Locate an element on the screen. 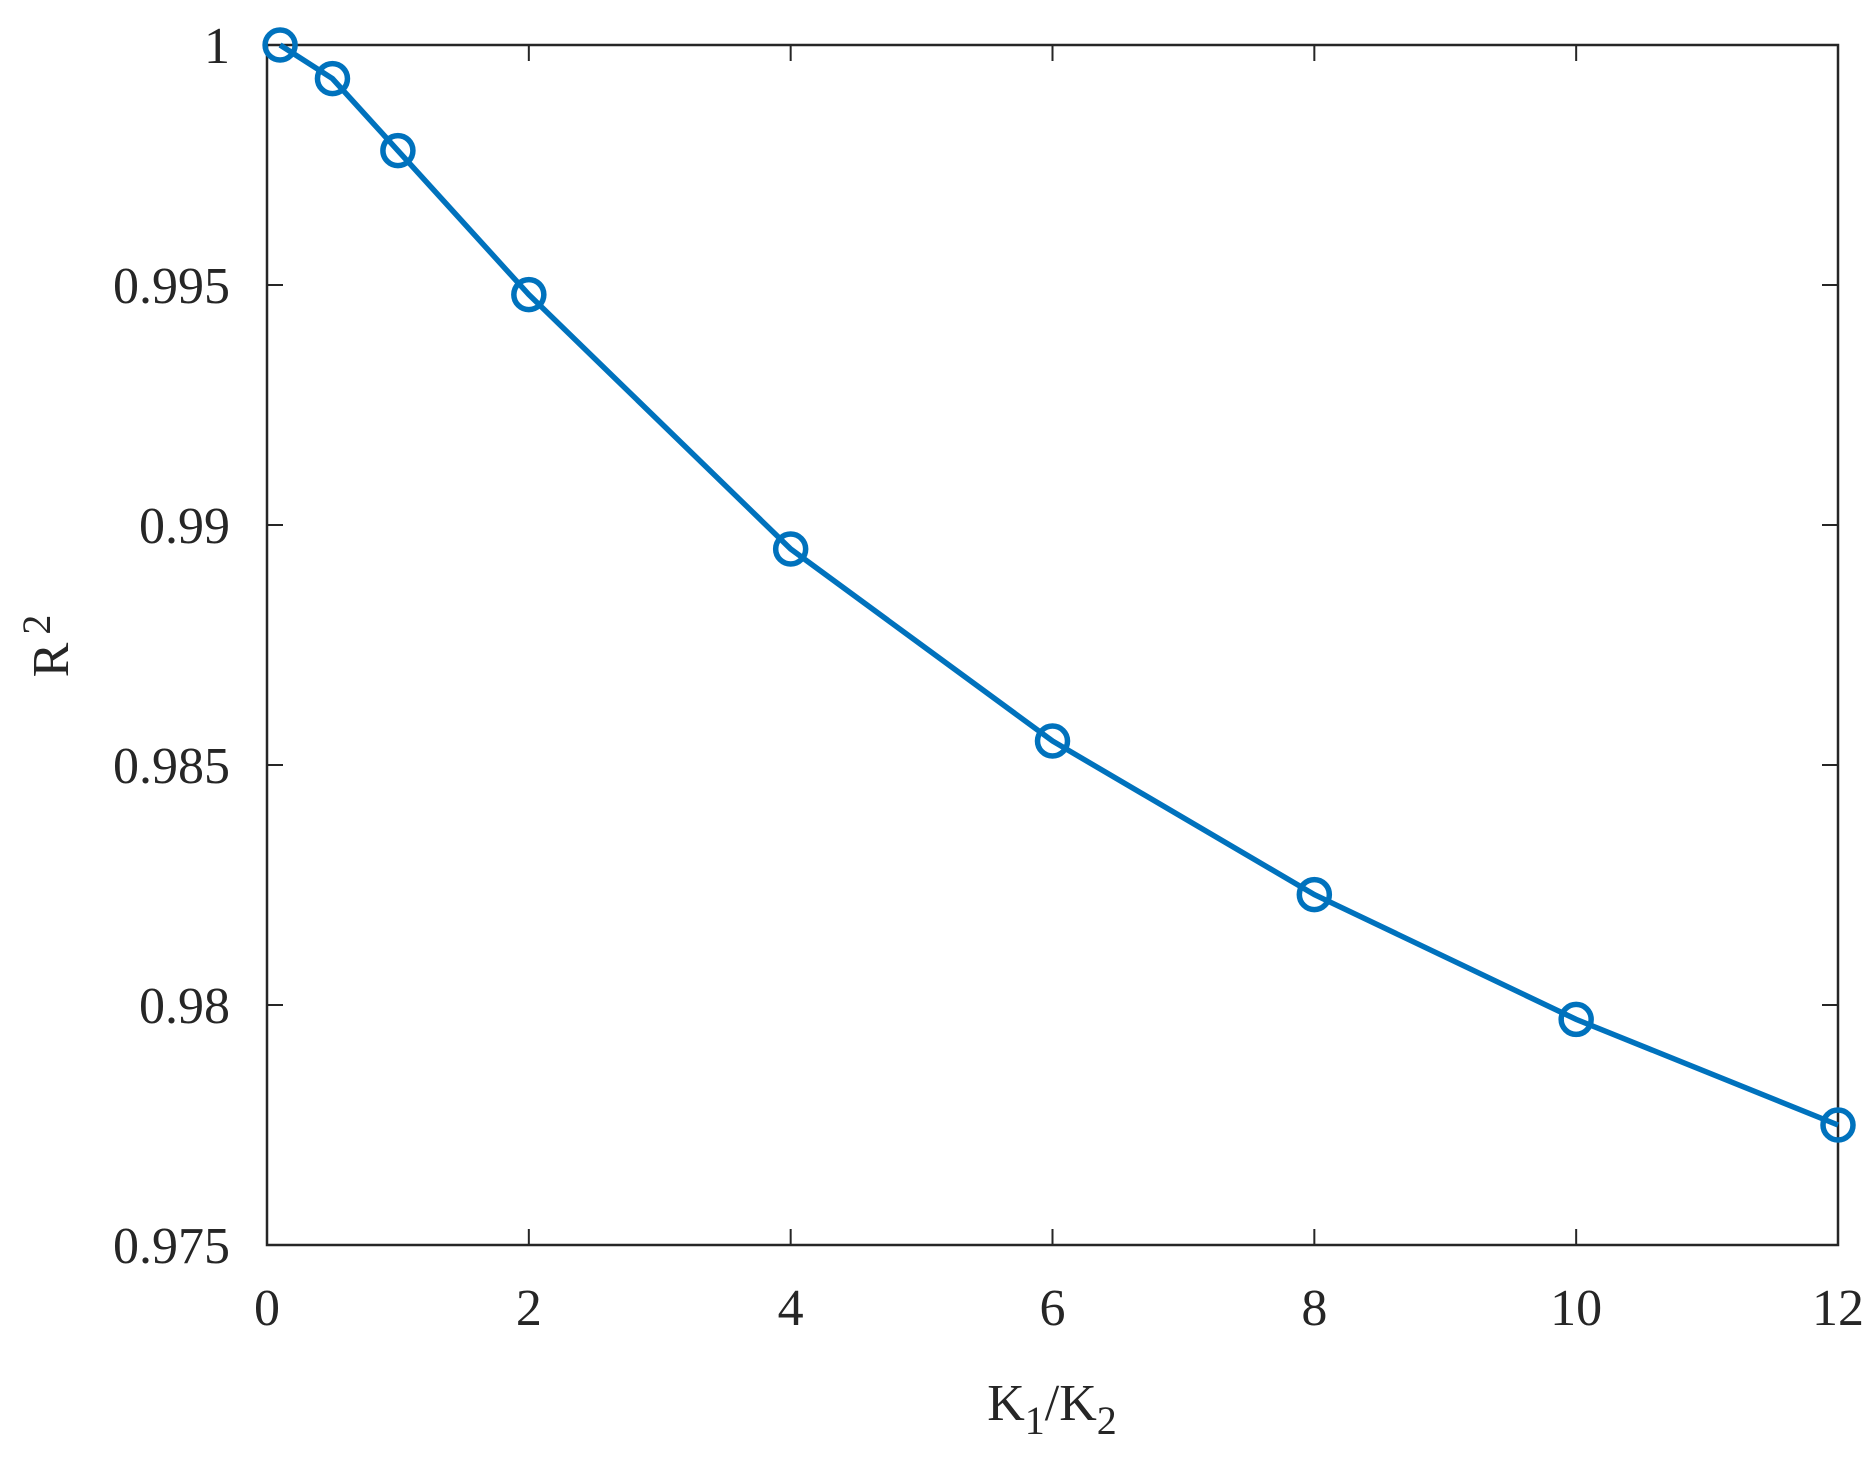 The image size is (1870, 1471). x-tick-label: 8 is located at coordinates (1314, 1308).